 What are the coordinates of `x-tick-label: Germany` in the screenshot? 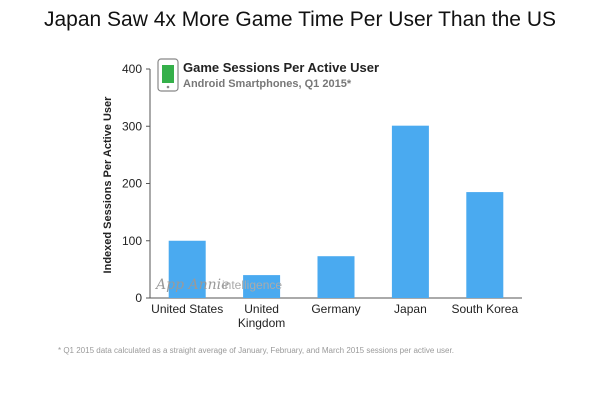 It's located at (335, 309).